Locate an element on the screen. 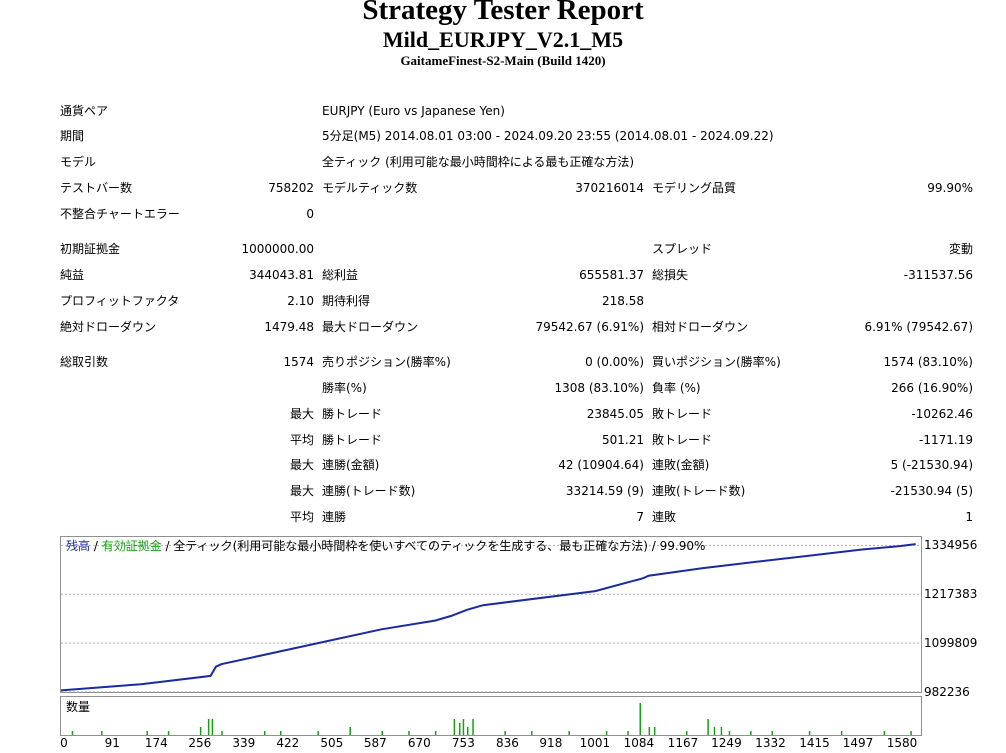 The image size is (1006, 753). short-positions-label: 売りポジション(勝率%) is located at coordinates (386, 362).